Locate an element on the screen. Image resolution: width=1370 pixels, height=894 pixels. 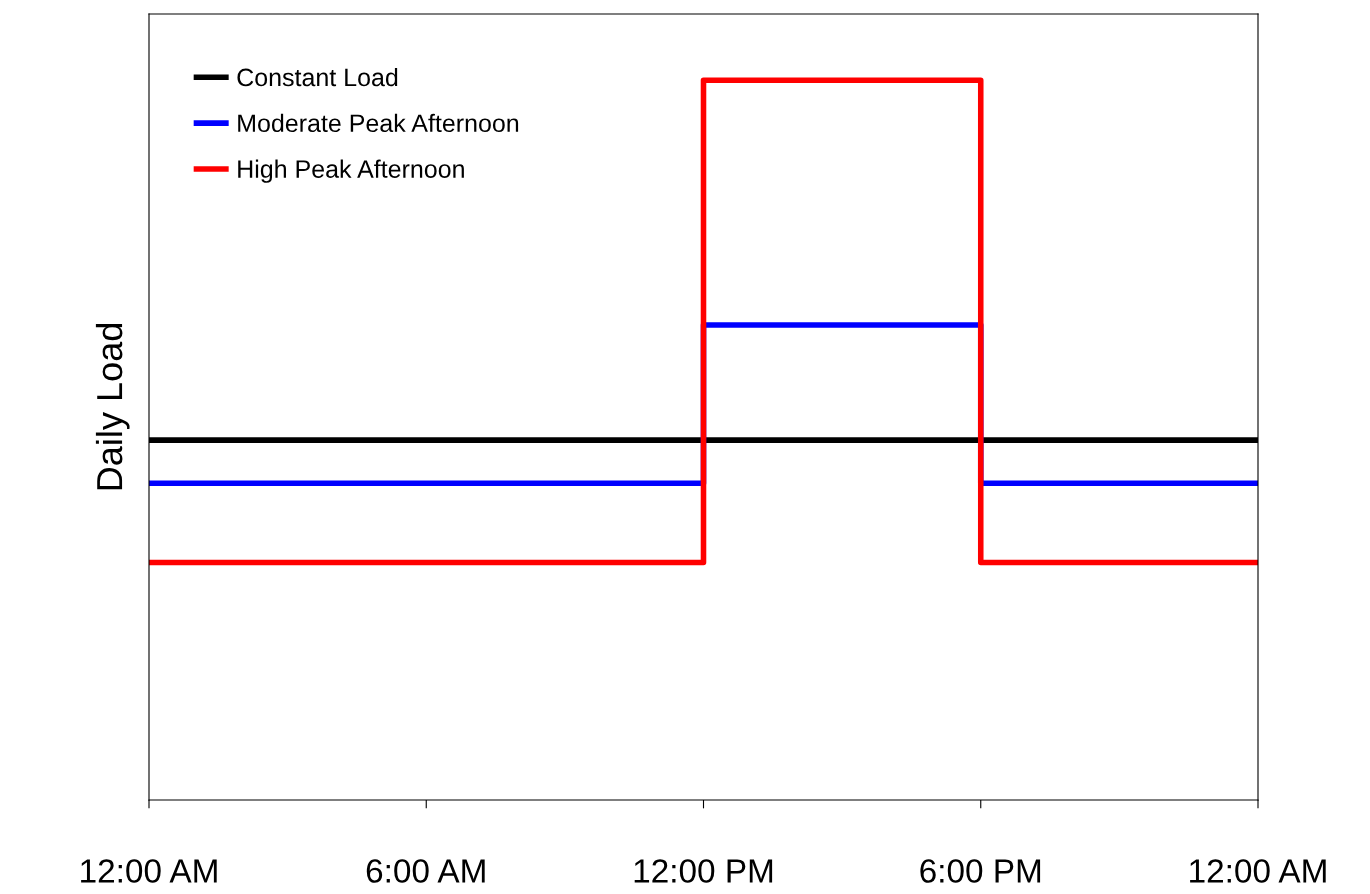
legend-label: Constant Load is located at coordinates (317, 77).